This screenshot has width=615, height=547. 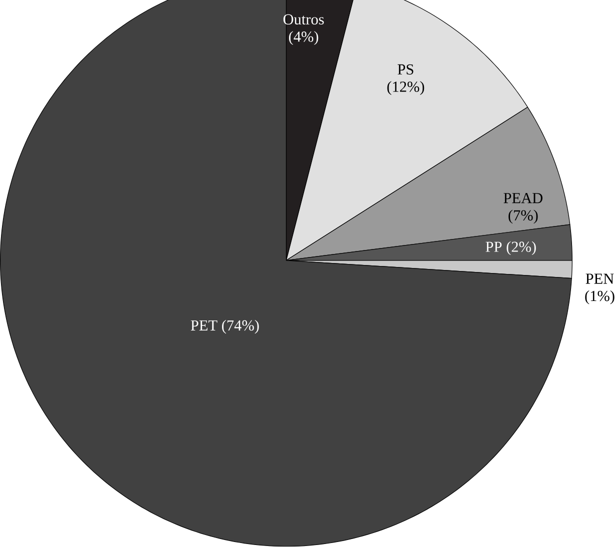 I want to click on slice-label: PEN, so click(x=600, y=279).